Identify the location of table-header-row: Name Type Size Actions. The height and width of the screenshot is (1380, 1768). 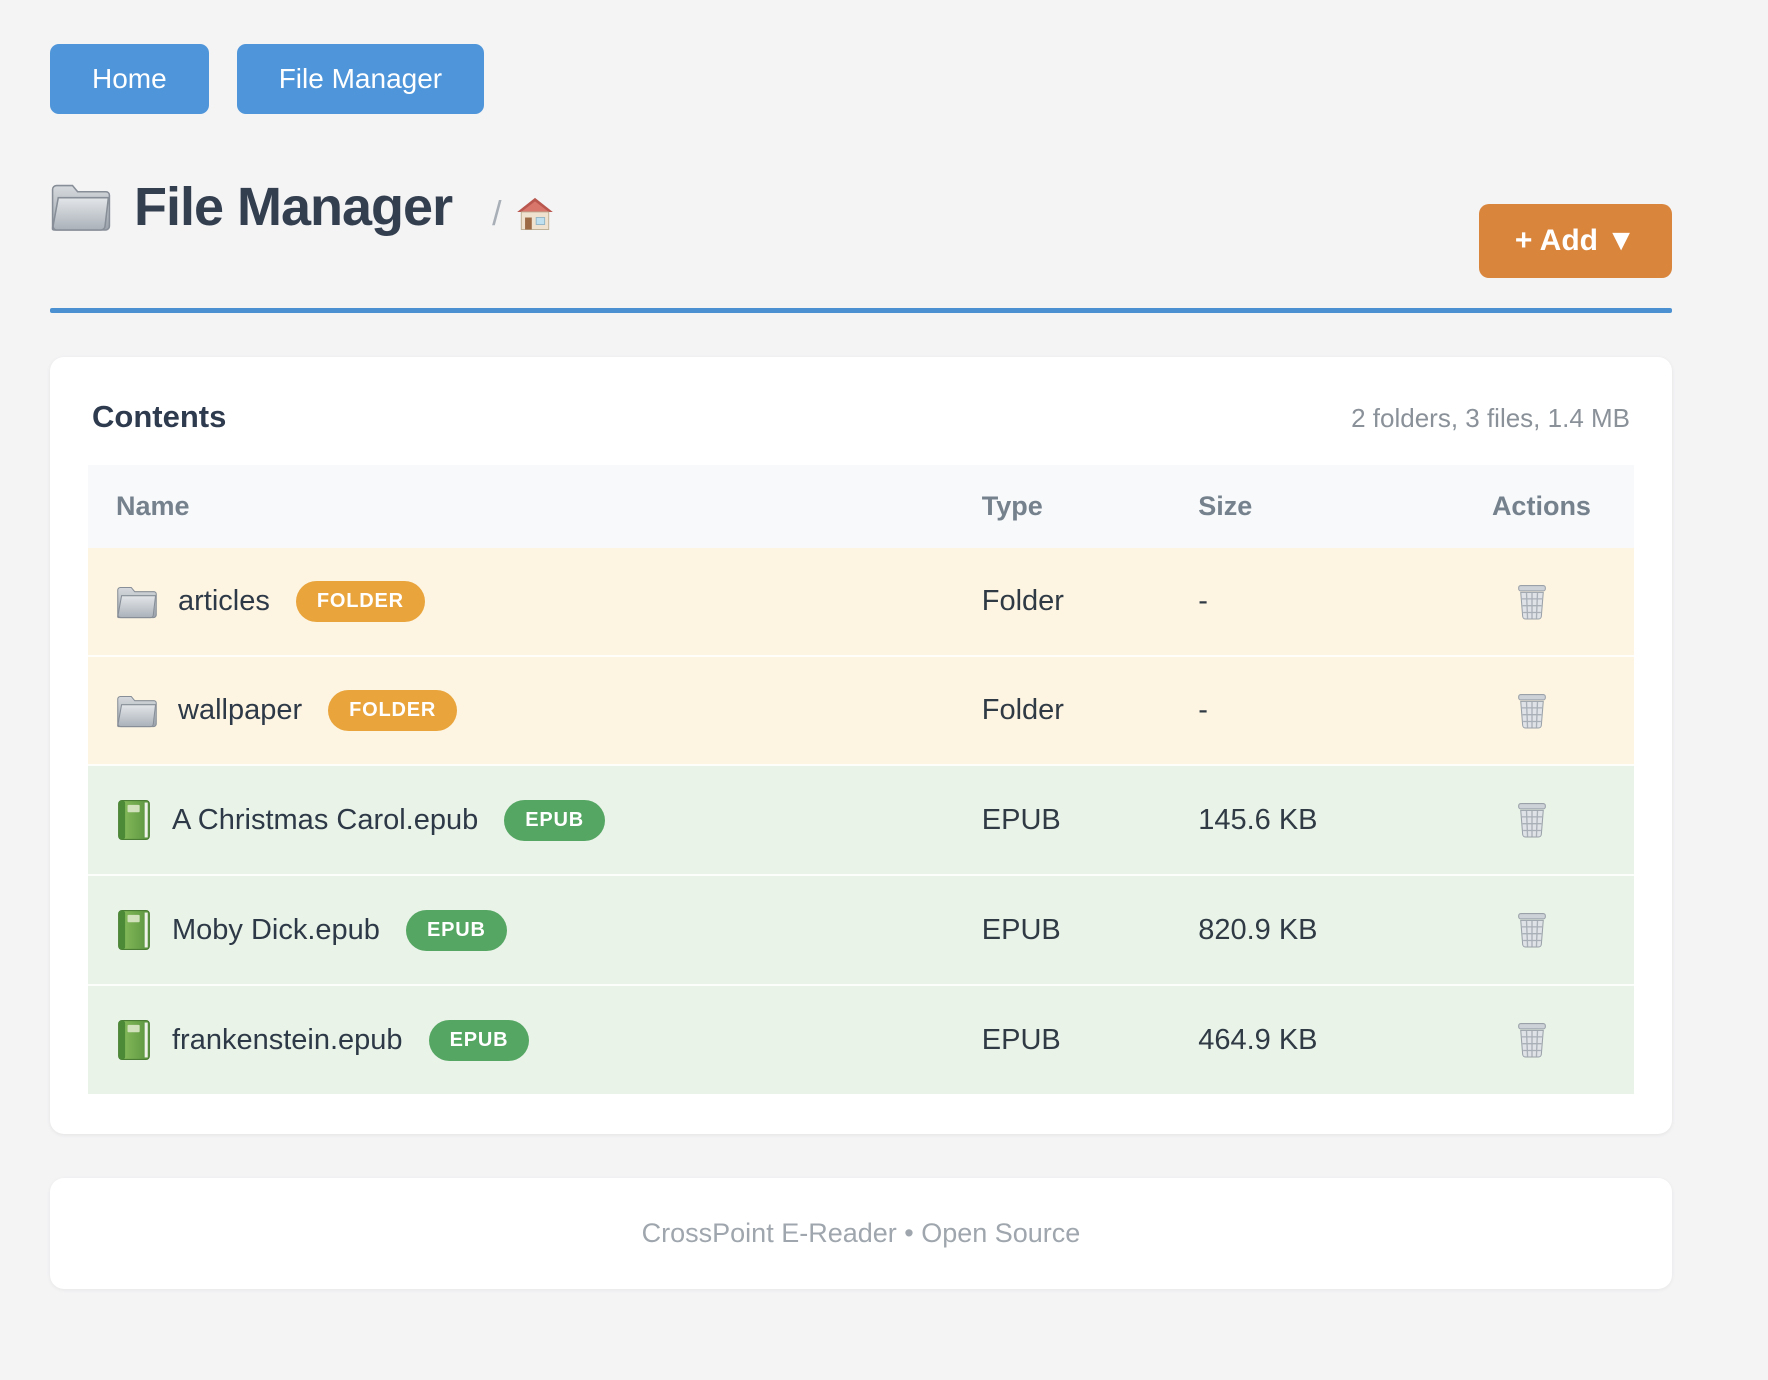
(861, 506).